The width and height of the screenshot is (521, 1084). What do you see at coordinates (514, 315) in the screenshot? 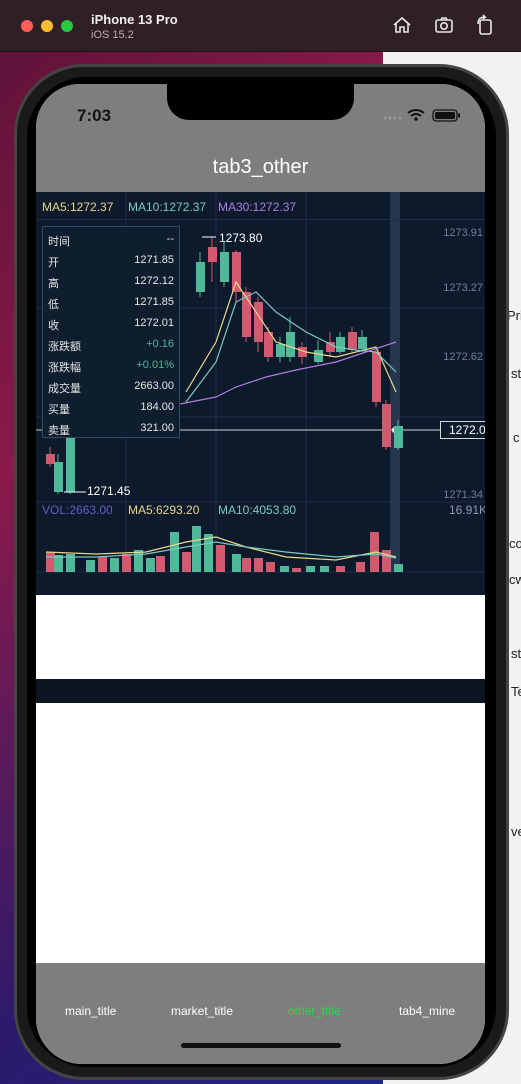
I see `background-text: Pri` at bounding box center [514, 315].